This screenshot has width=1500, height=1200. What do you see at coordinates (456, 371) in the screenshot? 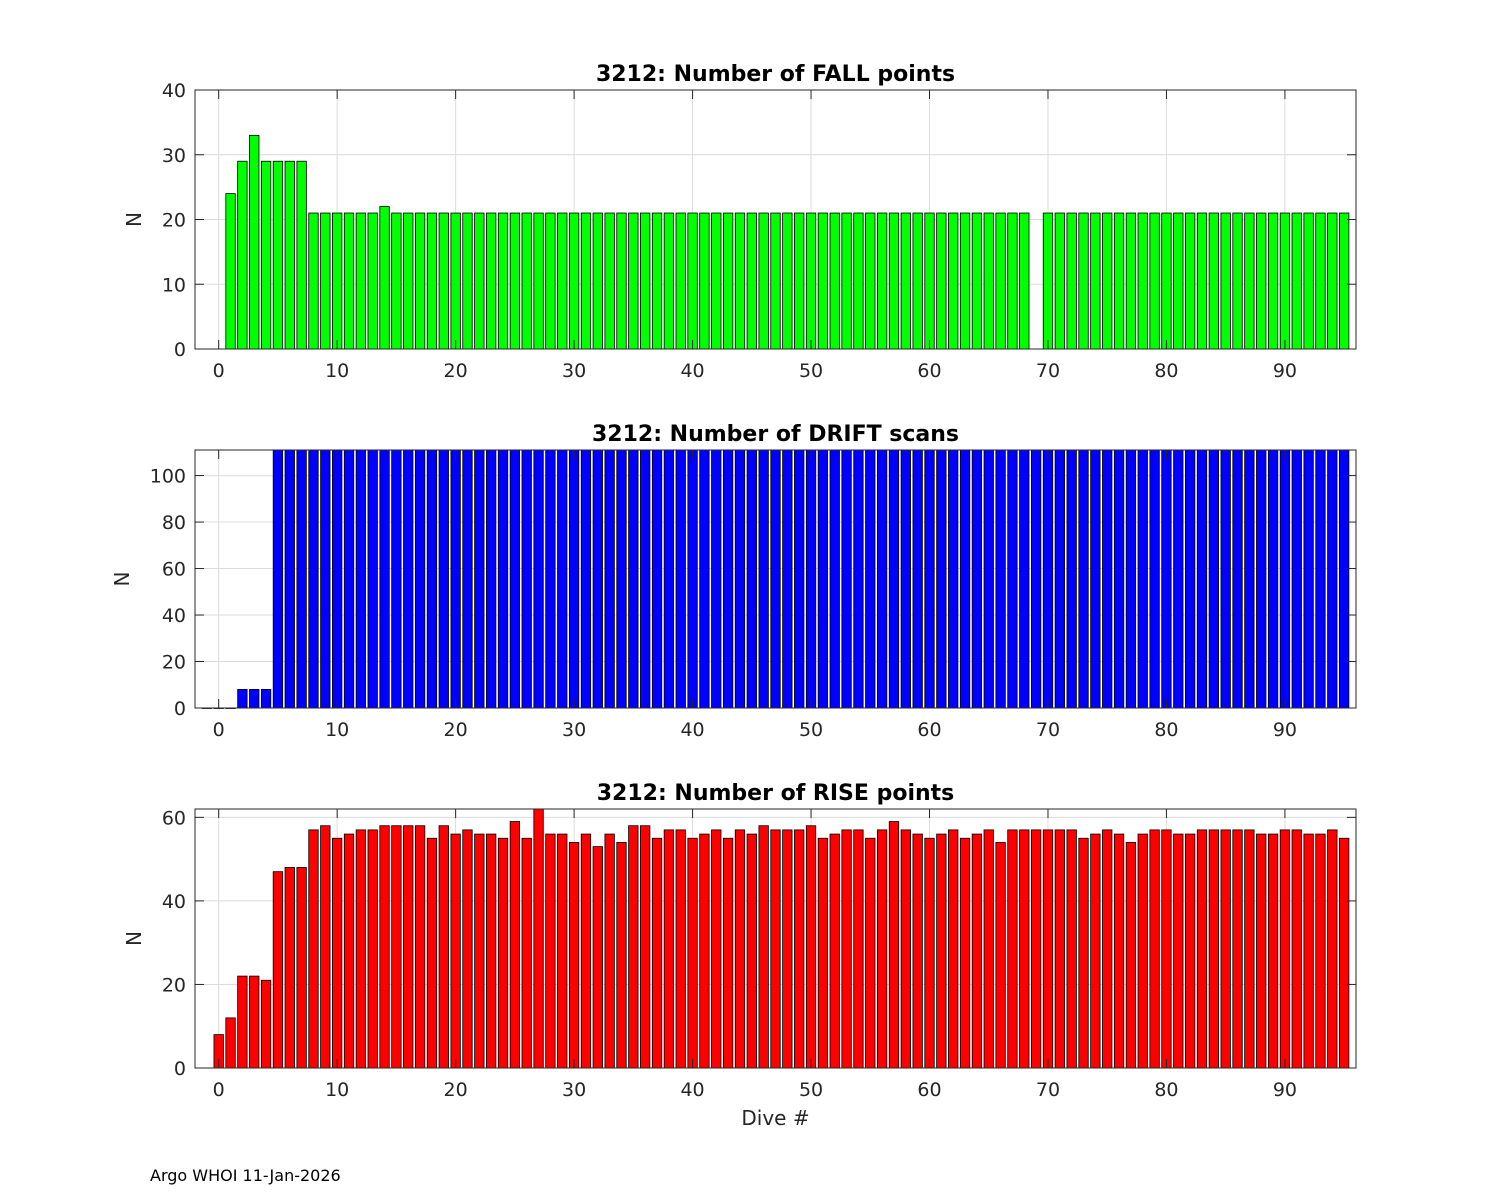
I see `x-tick-label: 20` at bounding box center [456, 371].